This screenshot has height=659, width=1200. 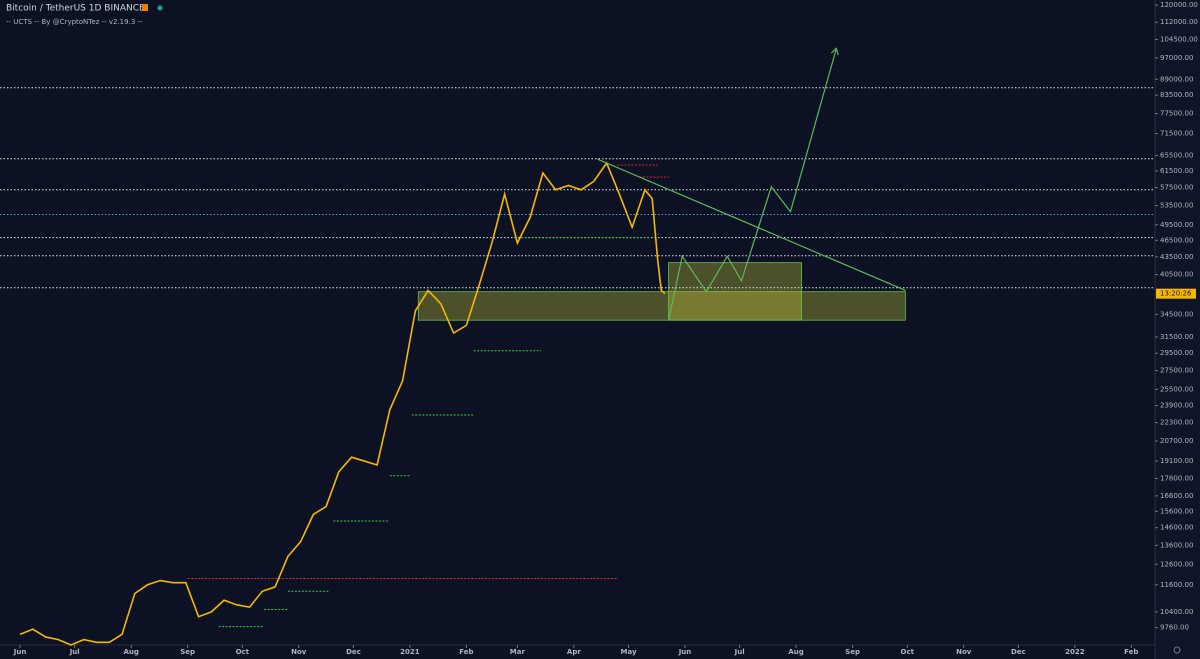 I want to click on y-tick-label: 97000.00, so click(x=1176, y=58).